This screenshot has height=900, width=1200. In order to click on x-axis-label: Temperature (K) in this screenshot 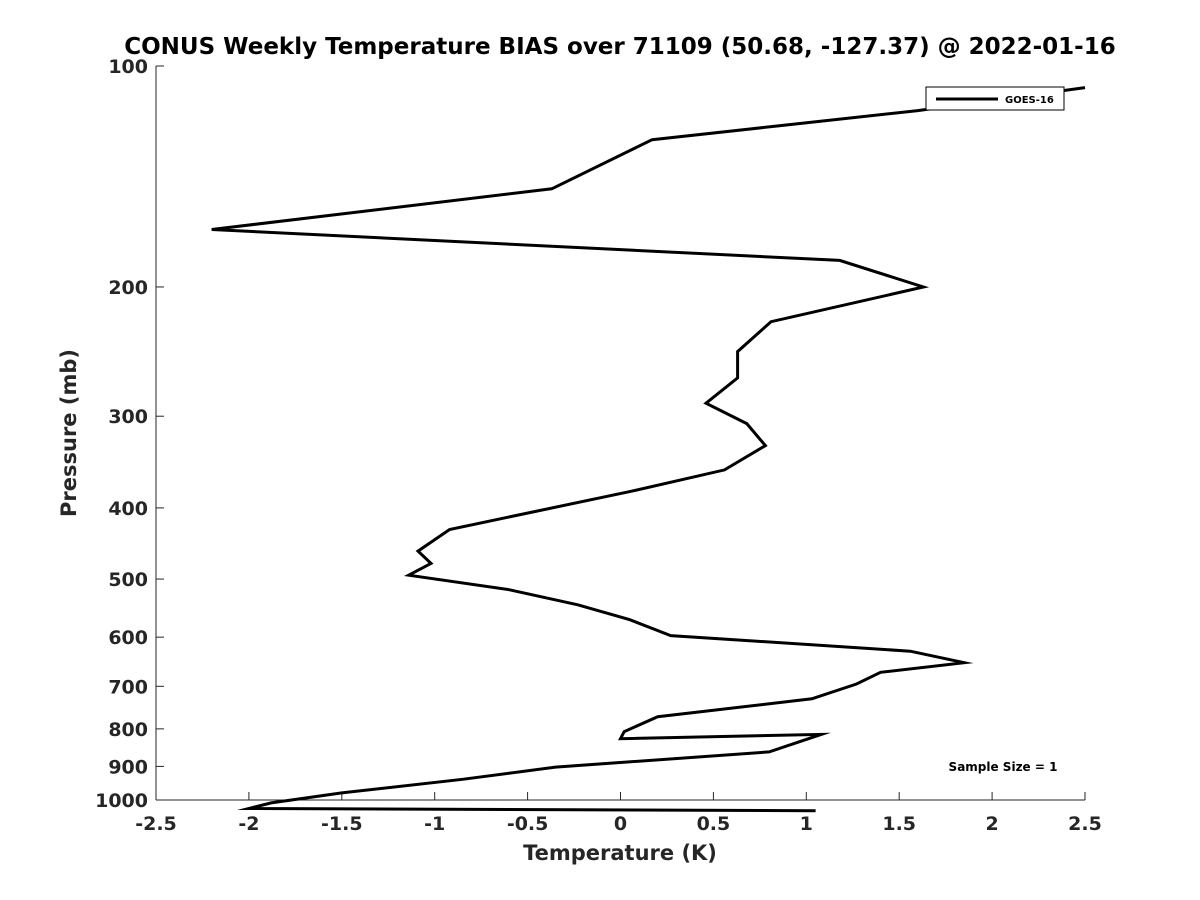, I will do `click(620, 853)`.